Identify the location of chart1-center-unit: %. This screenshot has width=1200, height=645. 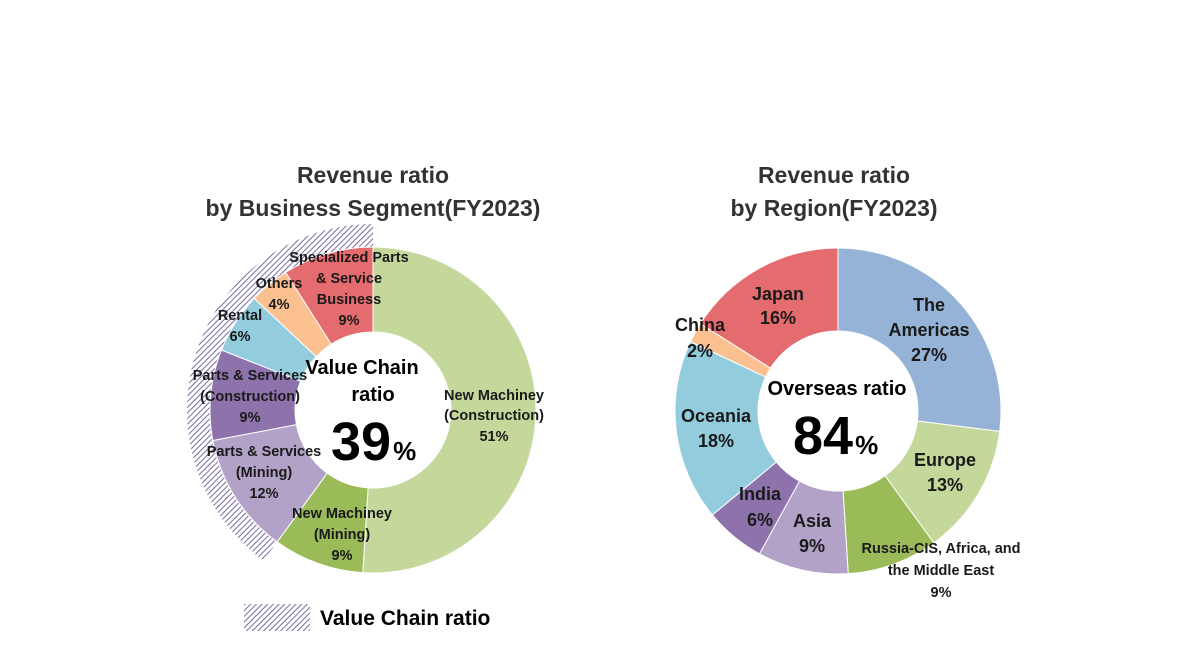
(404, 451).